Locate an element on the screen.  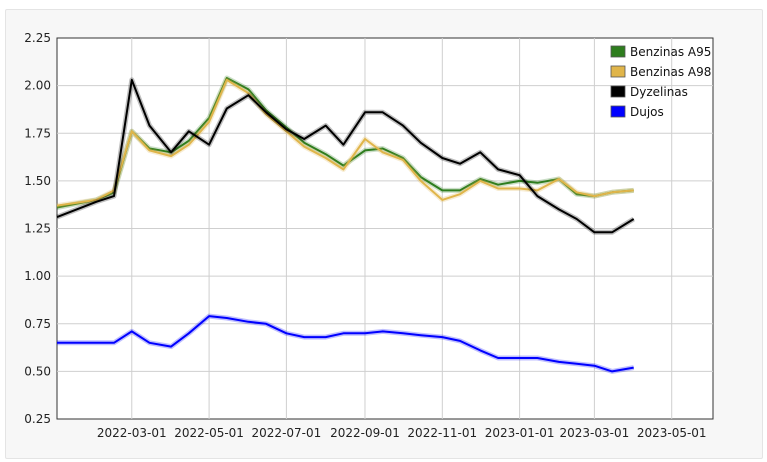
x-tick-label: 2022-03-01 is located at coordinates (132, 433).